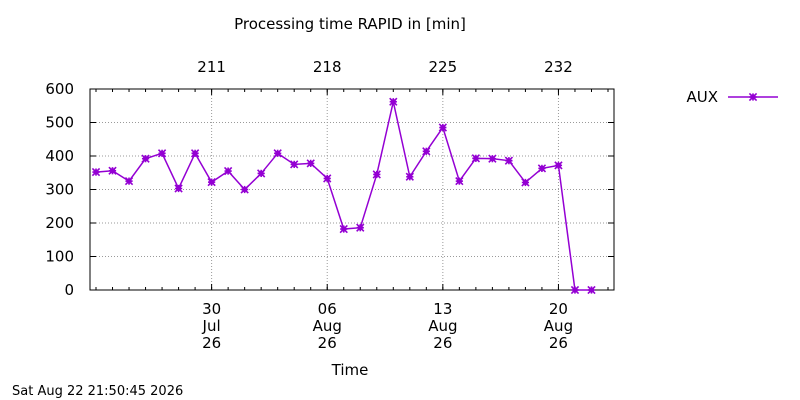  What do you see at coordinates (59, 223) in the screenshot?
I see `y-tick-label: 200` at bounding box center [59, 223].